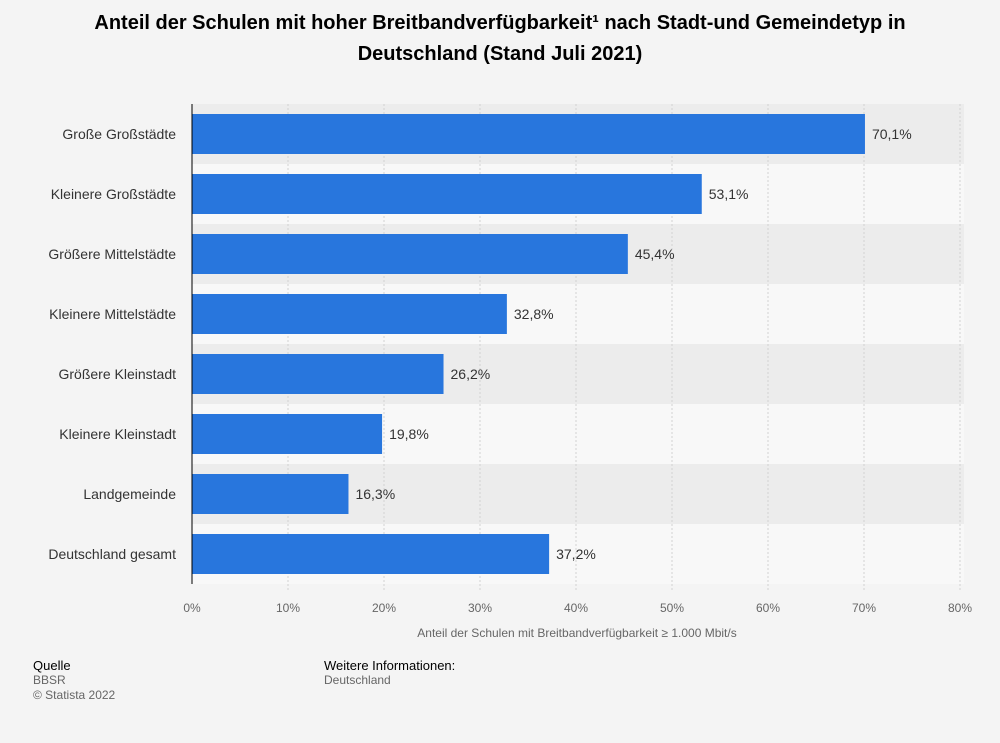 This screenshot has width=1000, height=743. I want to click on x-tick-label: 30%, so click(480, 608).